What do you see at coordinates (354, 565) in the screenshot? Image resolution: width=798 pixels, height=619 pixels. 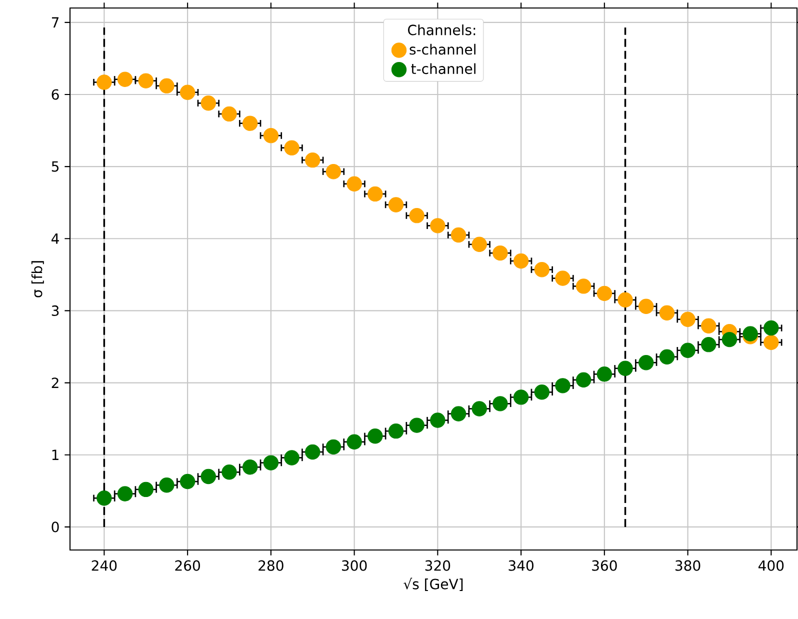 I see `x-tick-label: 300` at bounding box center [354, 565].